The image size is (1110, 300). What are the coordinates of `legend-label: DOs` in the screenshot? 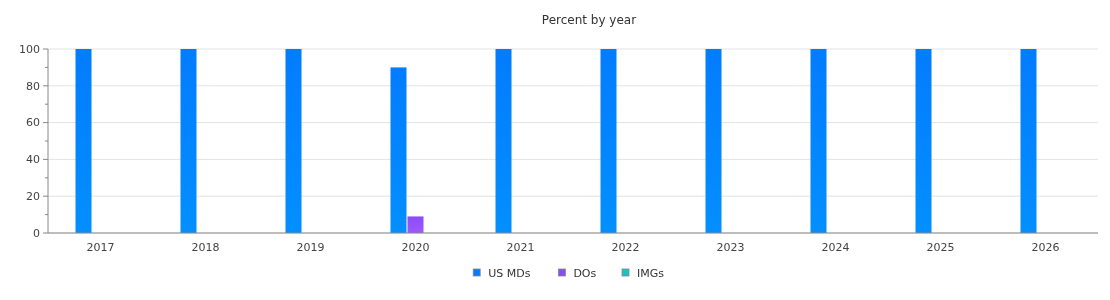 It's located at (585, 273).